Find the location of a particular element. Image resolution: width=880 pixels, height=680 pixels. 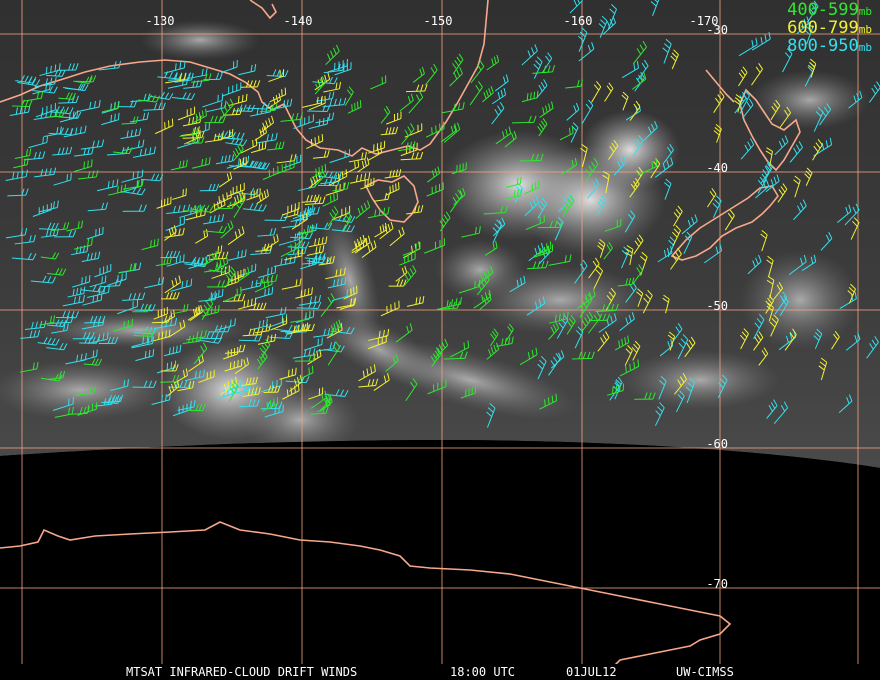

longitude-label: -130 is located at coordinates (160, 21).